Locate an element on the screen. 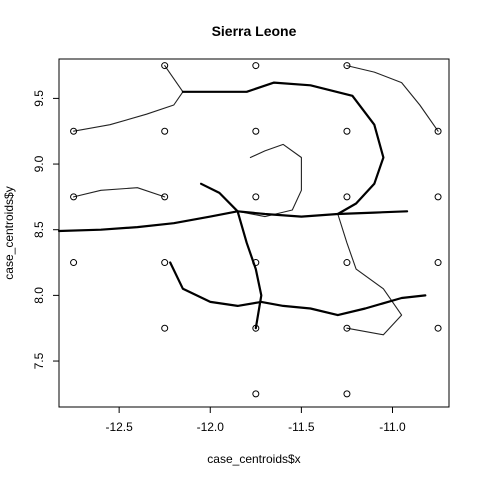  x-tick-label-3: -11.0 is located at coordinates (392, 427).